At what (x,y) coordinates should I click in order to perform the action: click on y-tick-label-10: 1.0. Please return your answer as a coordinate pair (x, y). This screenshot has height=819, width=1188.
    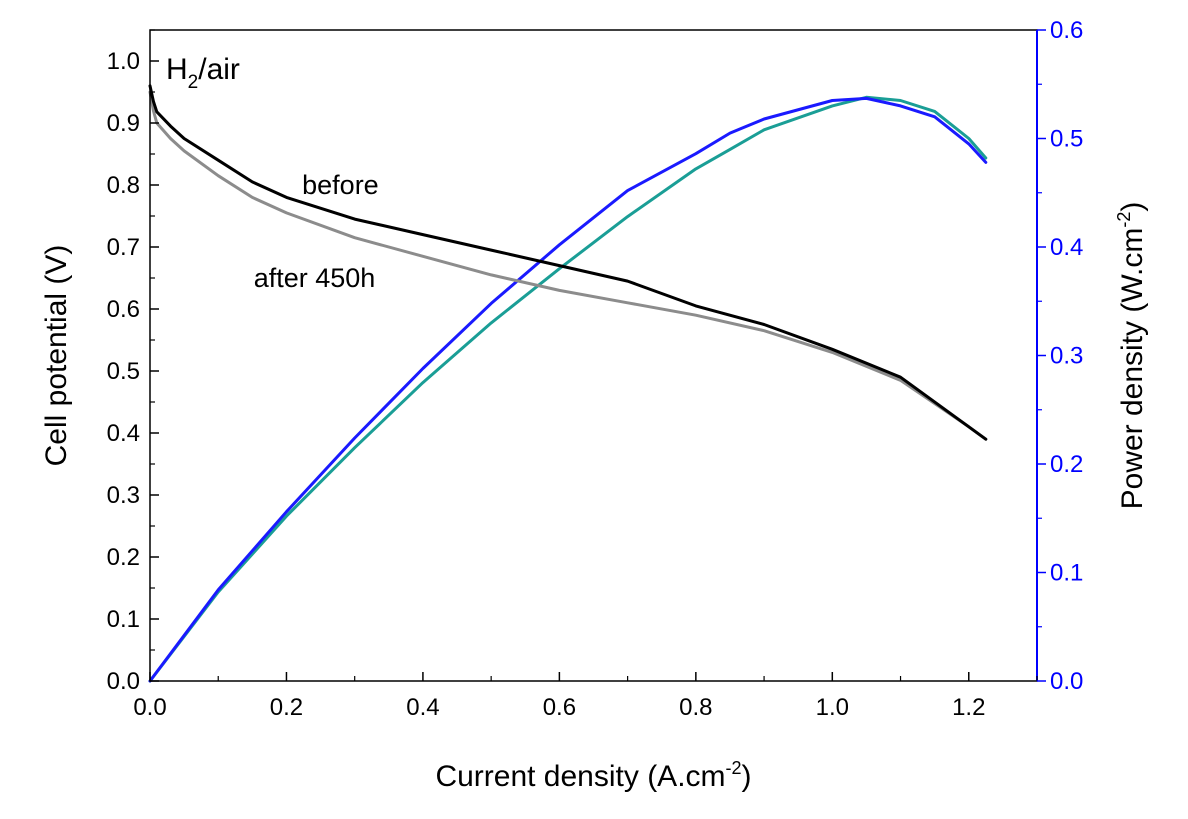
    Looking at the image, I should click on (123, 61).